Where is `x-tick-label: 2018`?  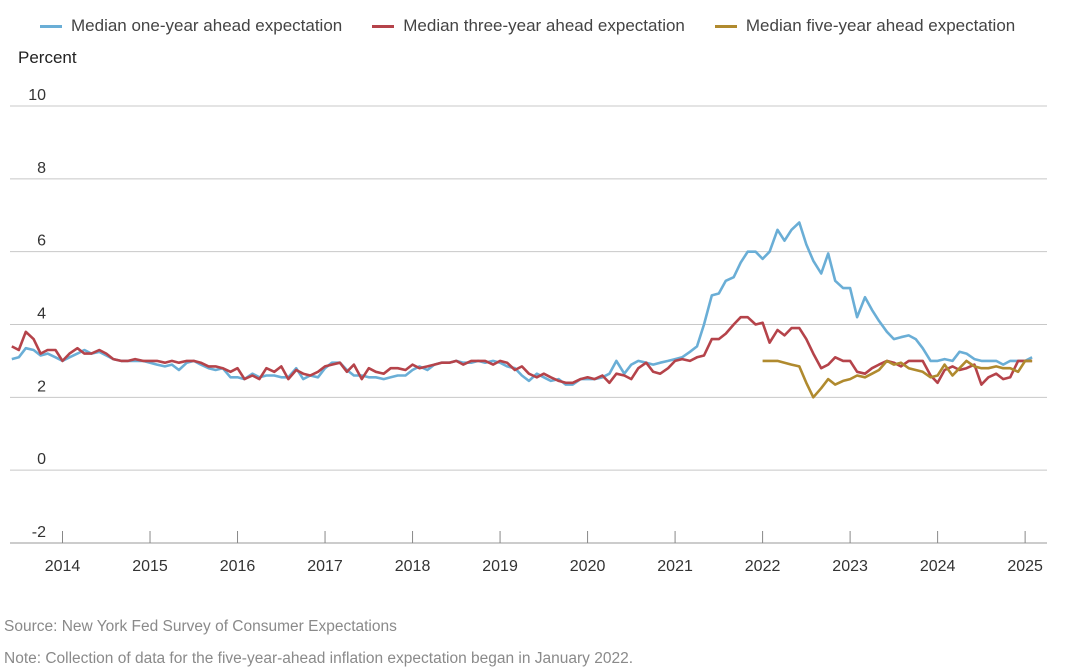 x-tick-label: 2018 is located at coordinates (413, 566).